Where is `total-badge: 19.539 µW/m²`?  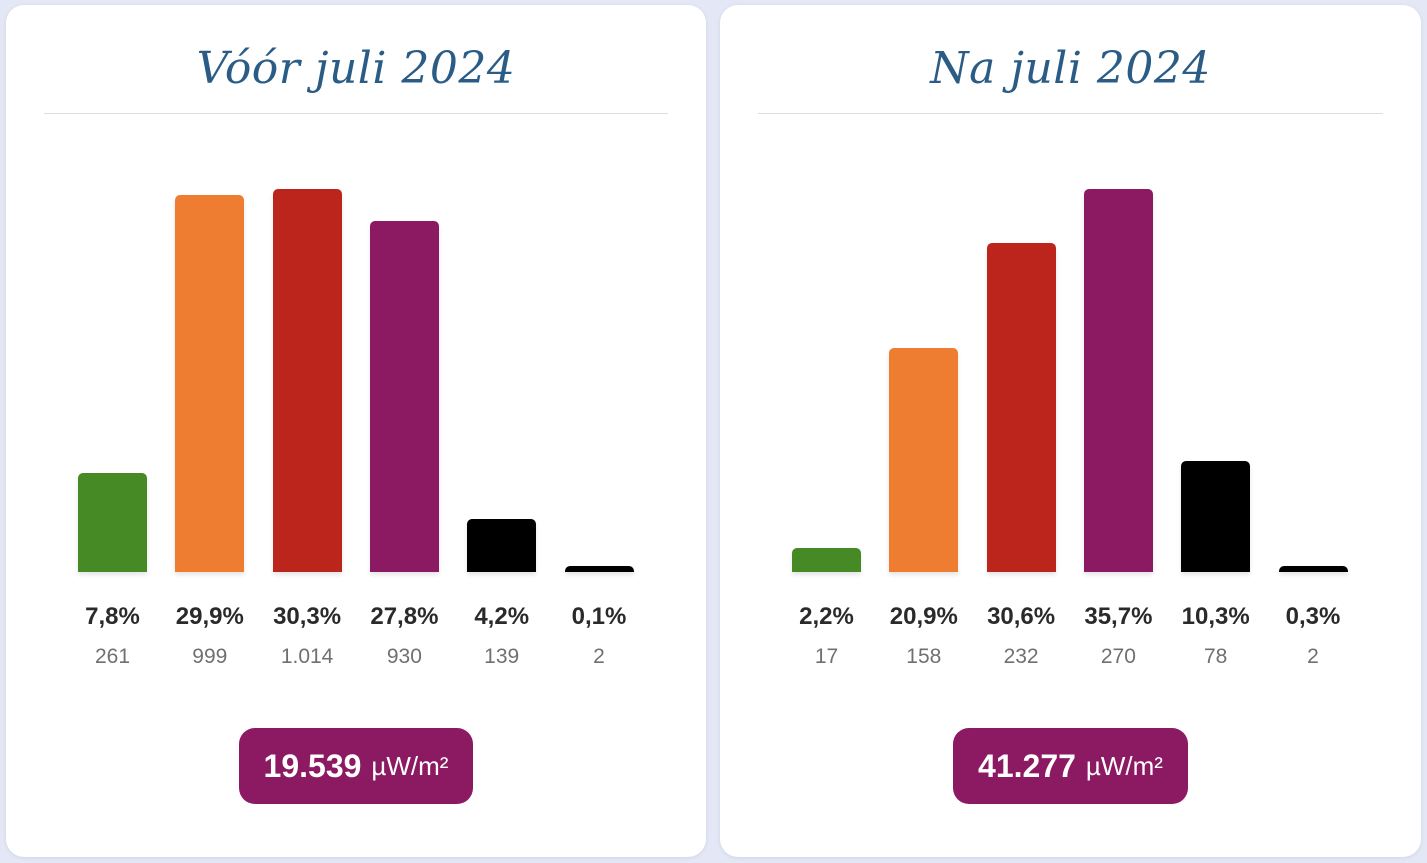
total-badge: 19.539 µW/m² is located at coordinates (356, 766).